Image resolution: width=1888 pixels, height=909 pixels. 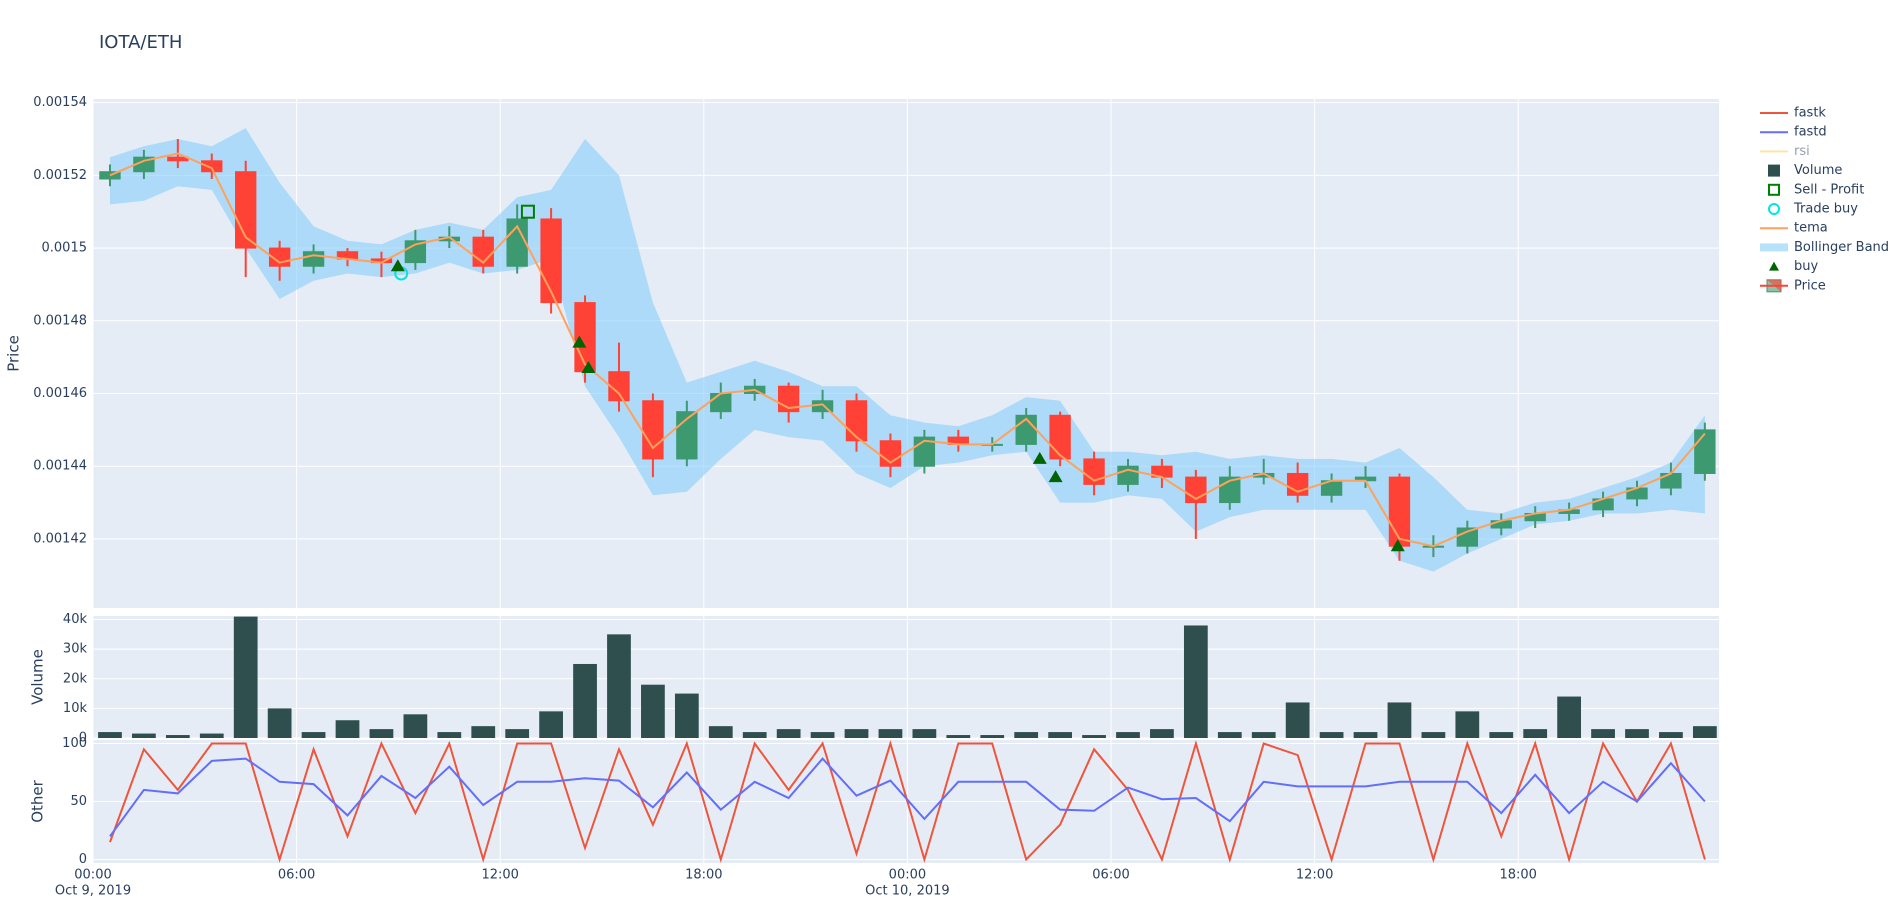 I want to click on y-axis-title: Volume, so click(x=38, y=677).